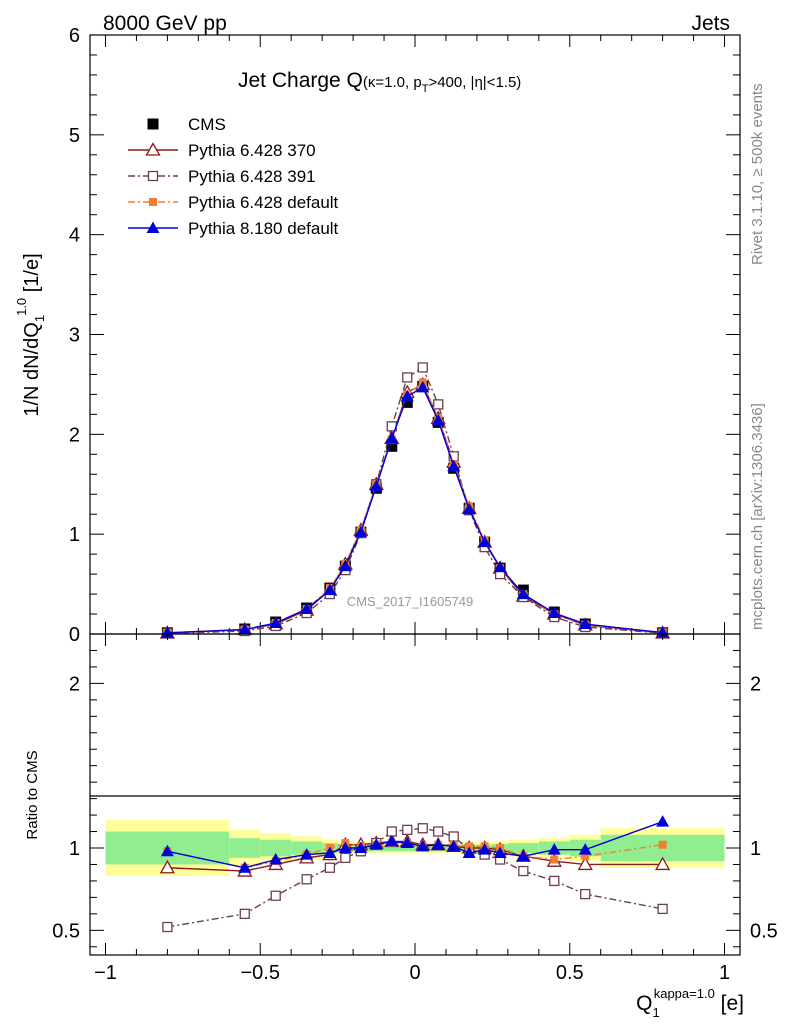 The image size is (786, 1024). I want to click on x-tick-label: 0.5, so click(570, 973).